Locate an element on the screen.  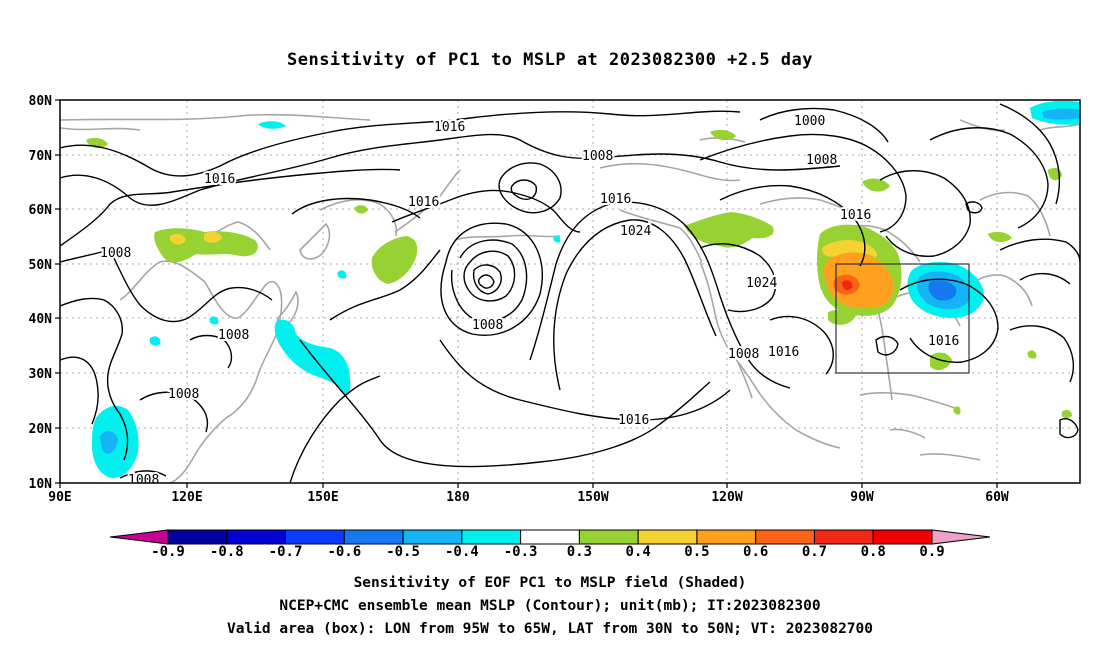
colorbar-label: 0.3 is located at coordinates (579, 552).